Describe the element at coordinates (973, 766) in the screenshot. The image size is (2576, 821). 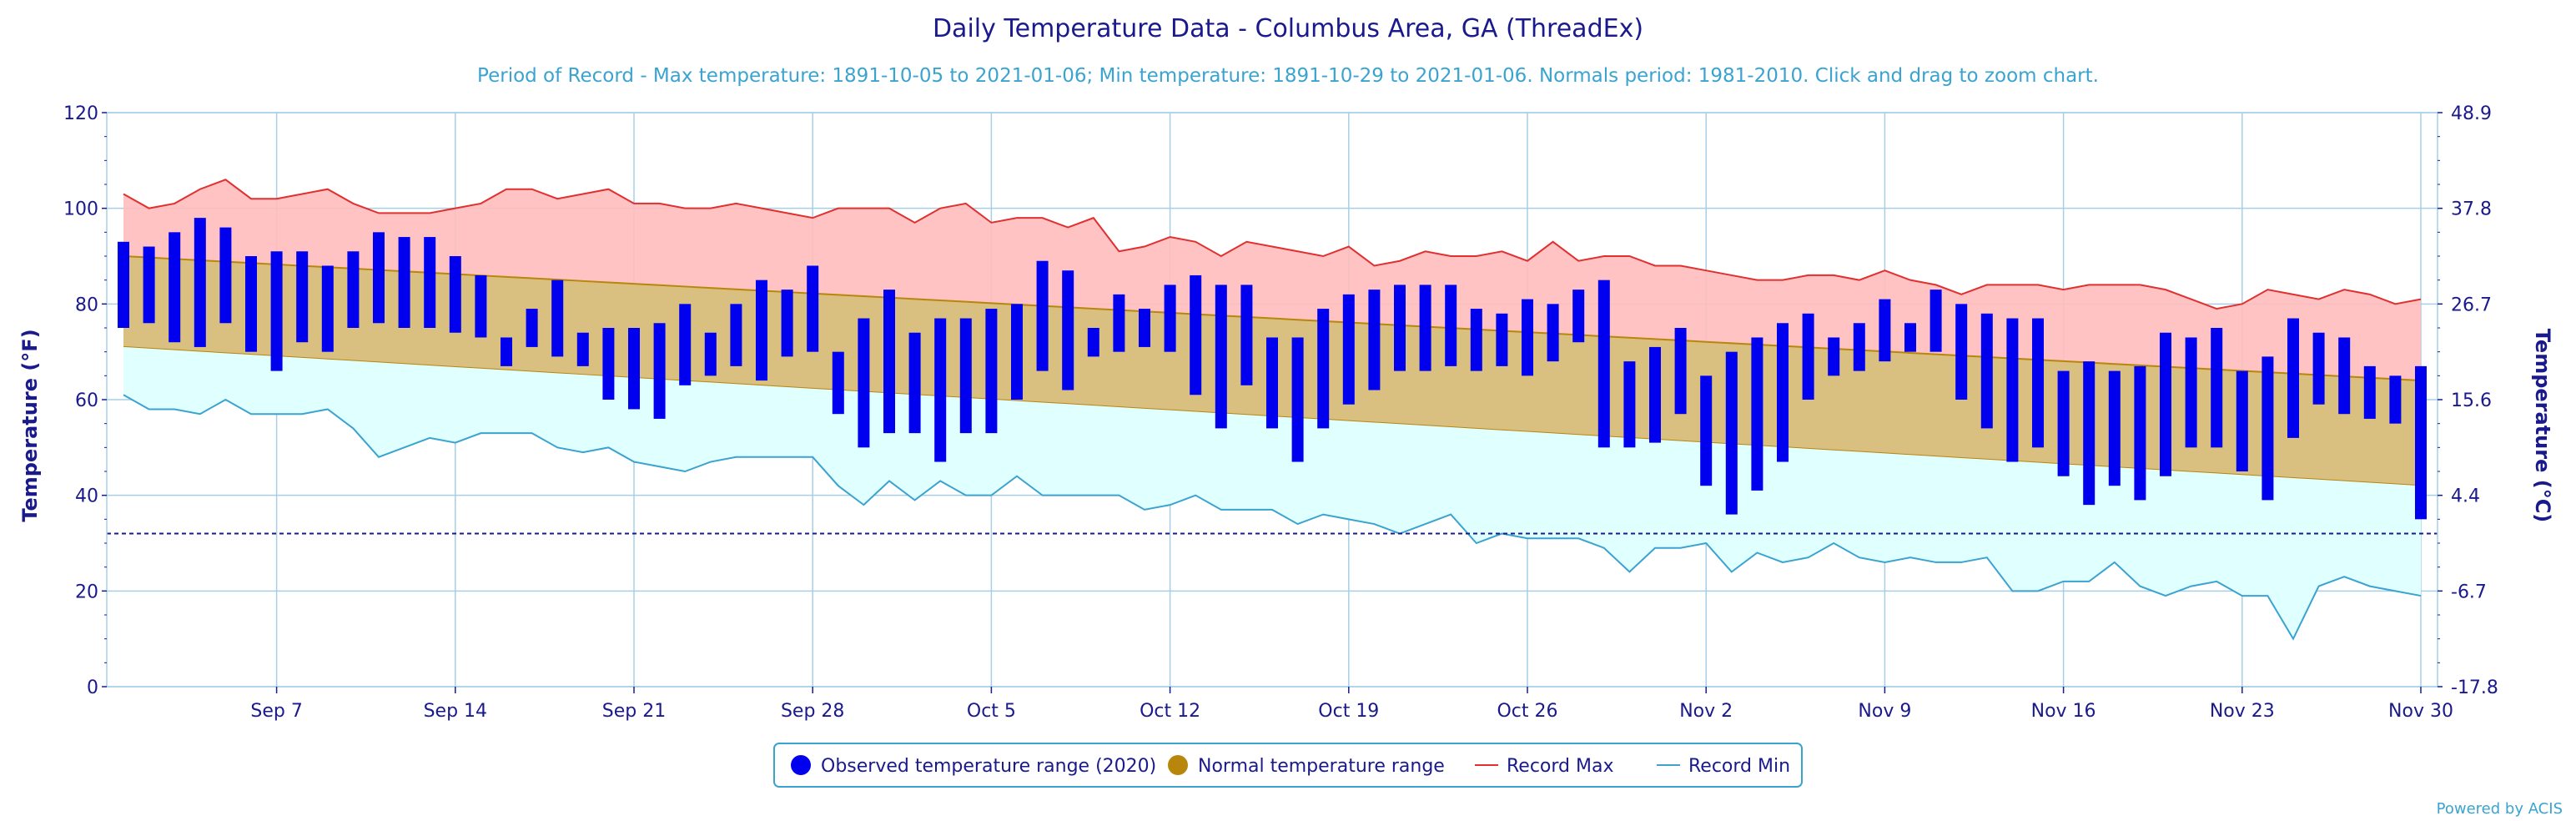
I see `legend-item: Observed temperature range (2020)` at that location.